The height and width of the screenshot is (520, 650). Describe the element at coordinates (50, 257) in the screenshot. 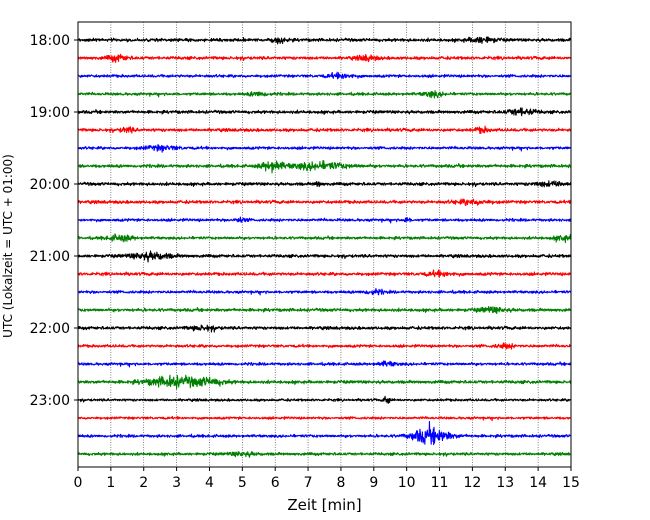

I see `y-tick-label: 21:00` at that location.